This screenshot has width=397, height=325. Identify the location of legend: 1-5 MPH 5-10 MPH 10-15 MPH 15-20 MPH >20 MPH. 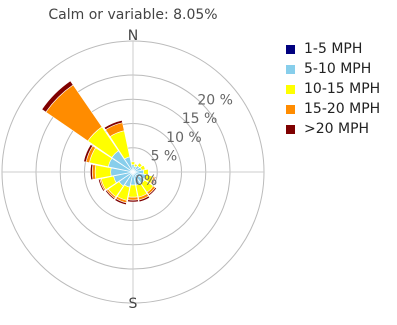
(333, 89).